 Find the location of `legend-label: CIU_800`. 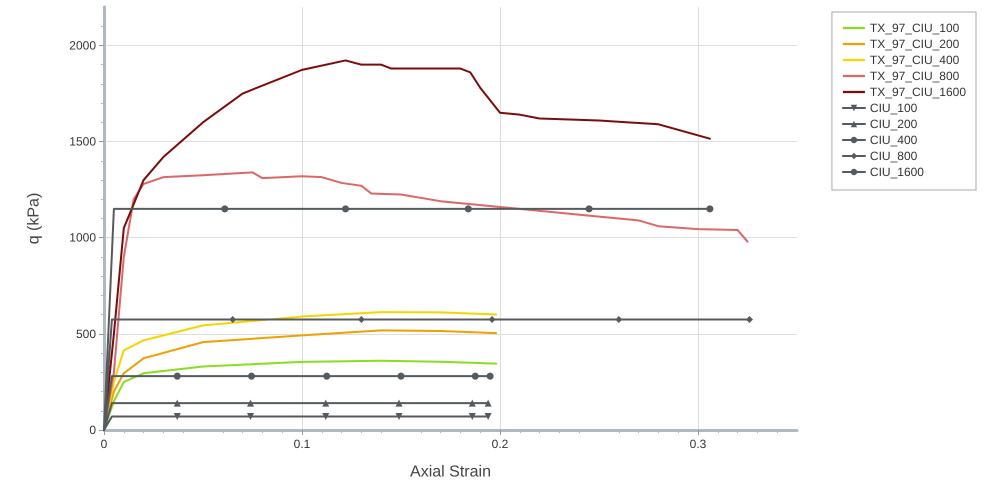

legend-label: CIU_800 is located at coordinates (894, 156).